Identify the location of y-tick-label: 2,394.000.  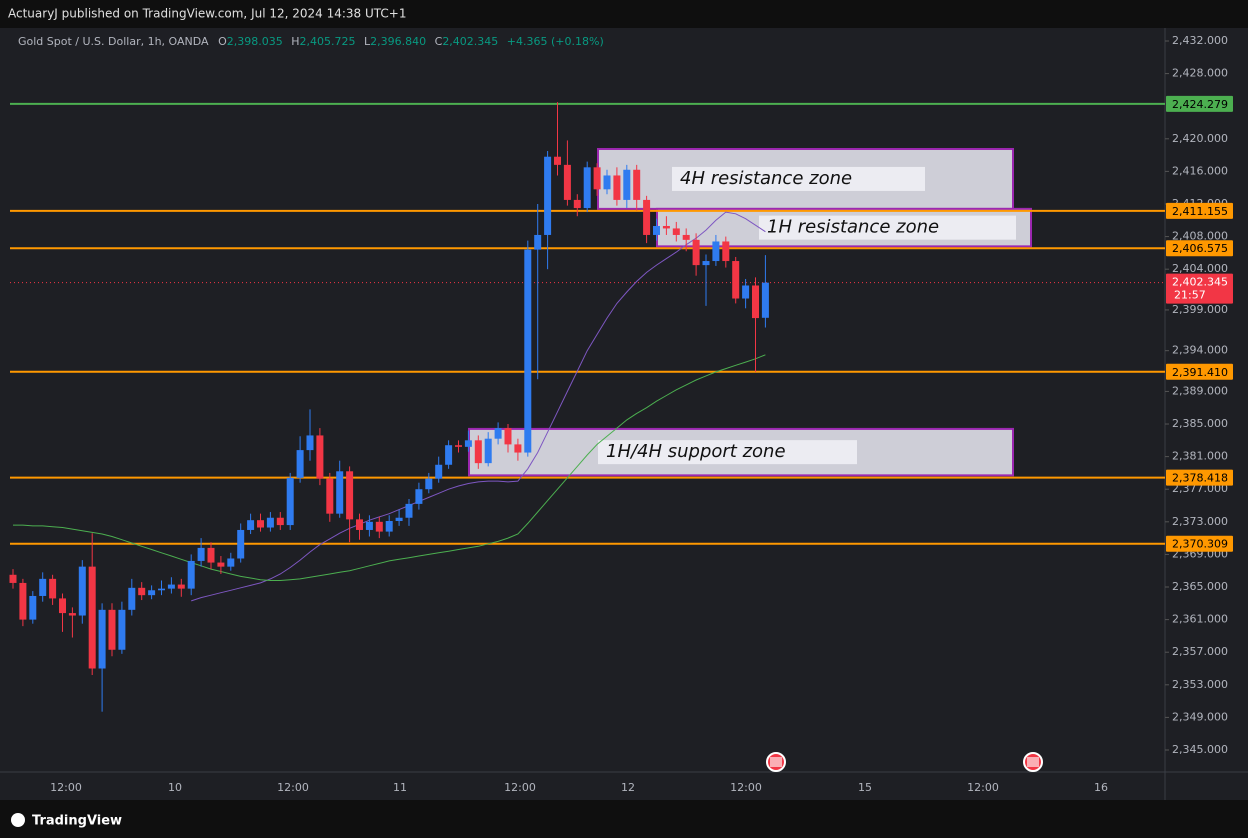
(1200, 350).